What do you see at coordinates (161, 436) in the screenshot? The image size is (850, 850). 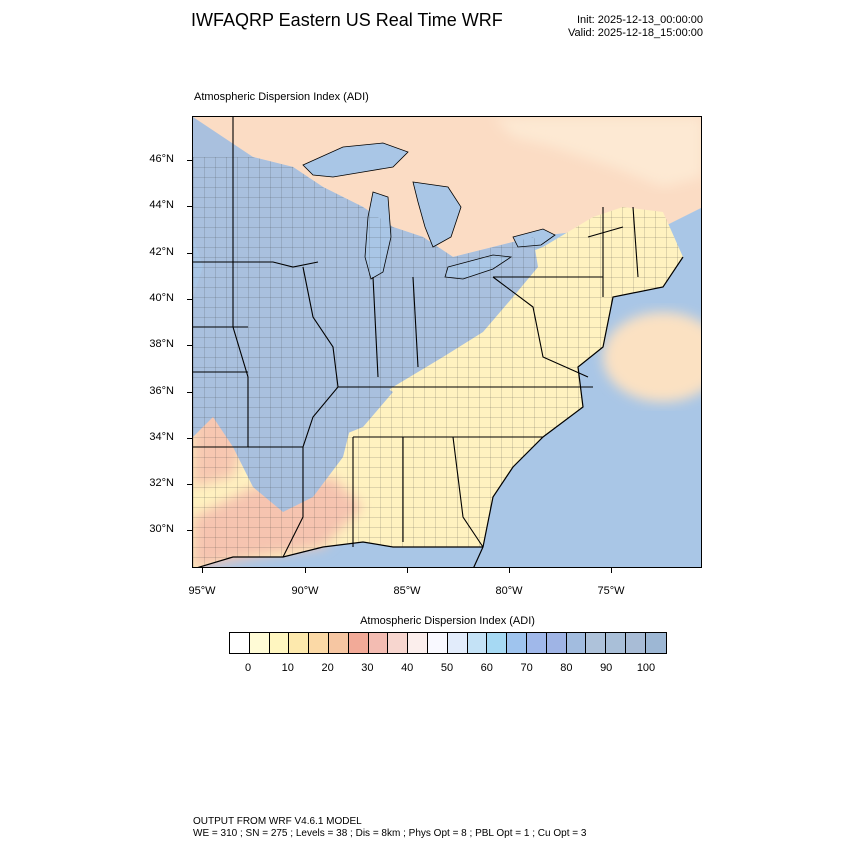 I see `latitude-label: 34°N` at bounding box center [161, 436].